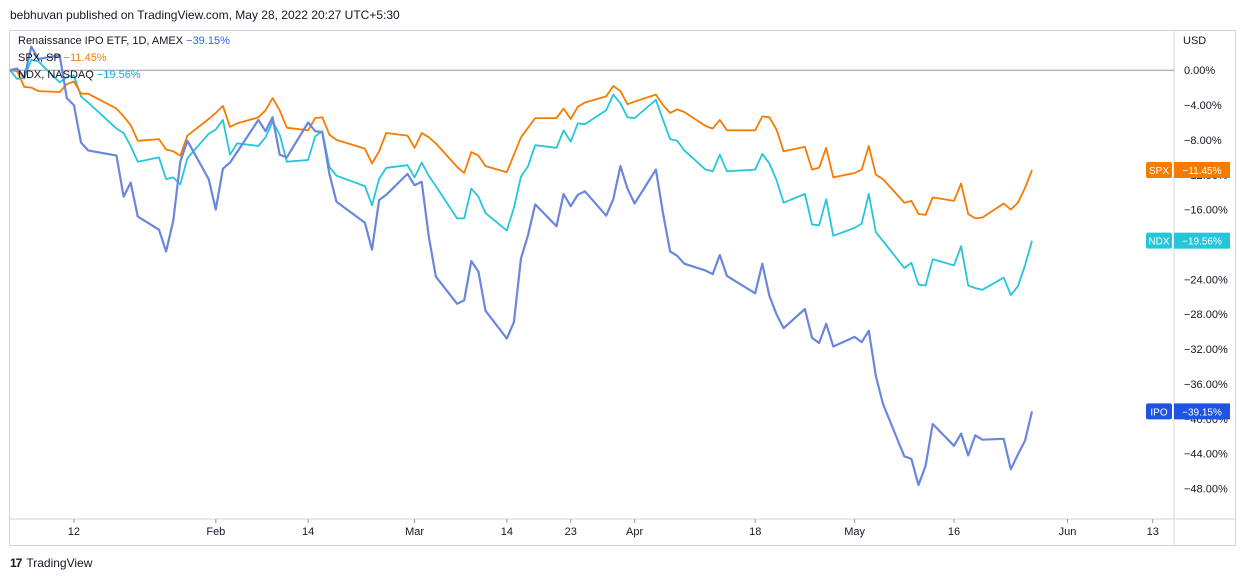 Image resolution: width=1245 pixels, height=580 pixels. What do you see at coordinates (1206, 350) in the screenshot?
I see `y-tick-label: −32.00%` at bounding box center [1206, 350].